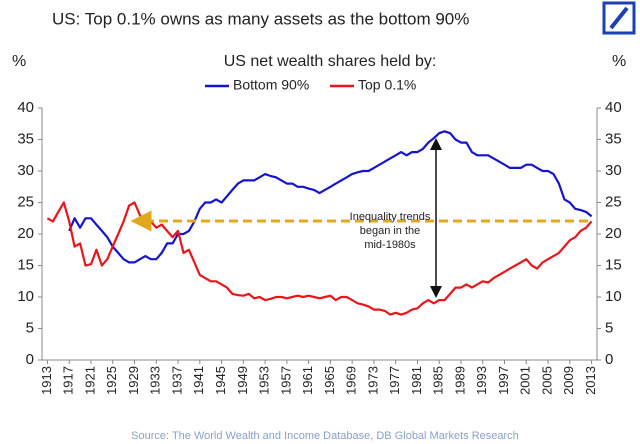 The image size is (640, 444). What do you see at coordinates (390, 245) in the screenshot?
I see `annotation-text: mid-1980s` at bounding box center [390, 245].